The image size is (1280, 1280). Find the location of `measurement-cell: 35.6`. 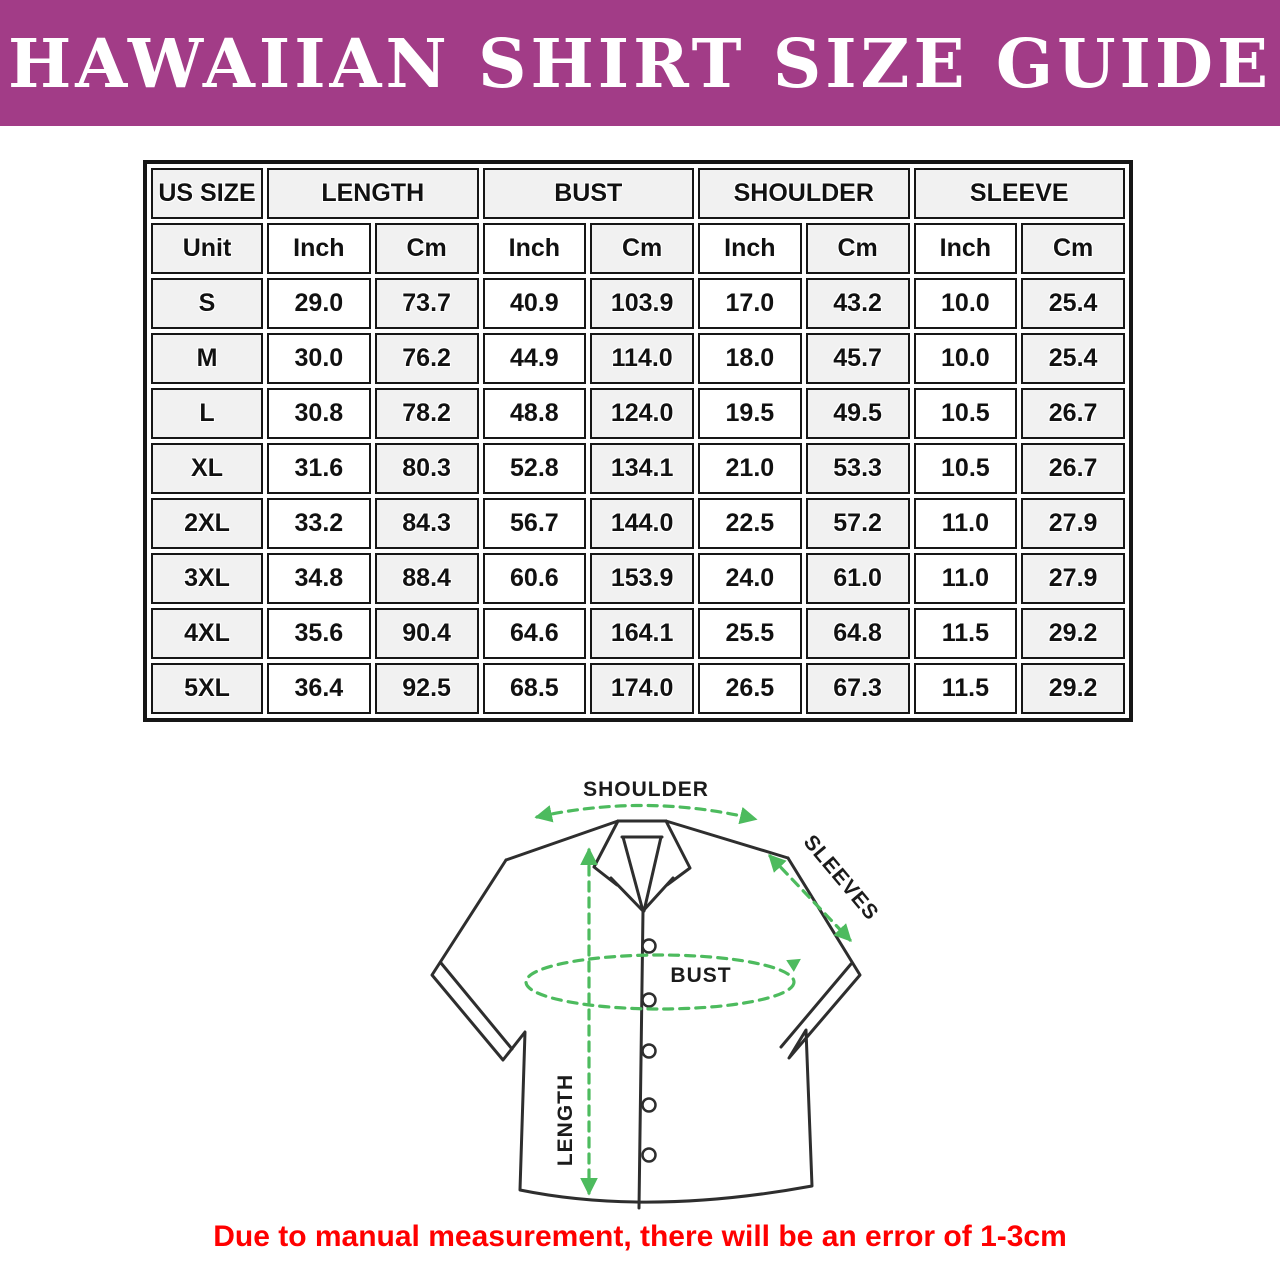

measurement-cell: 35.6 is located at coordinates (319, 633).